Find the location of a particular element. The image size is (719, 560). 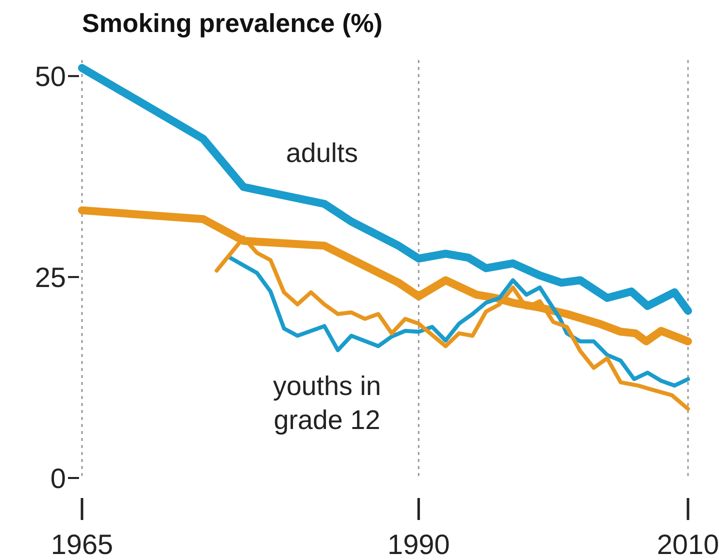

x-tick-label: 2010 is located at coordinates (687, 544).